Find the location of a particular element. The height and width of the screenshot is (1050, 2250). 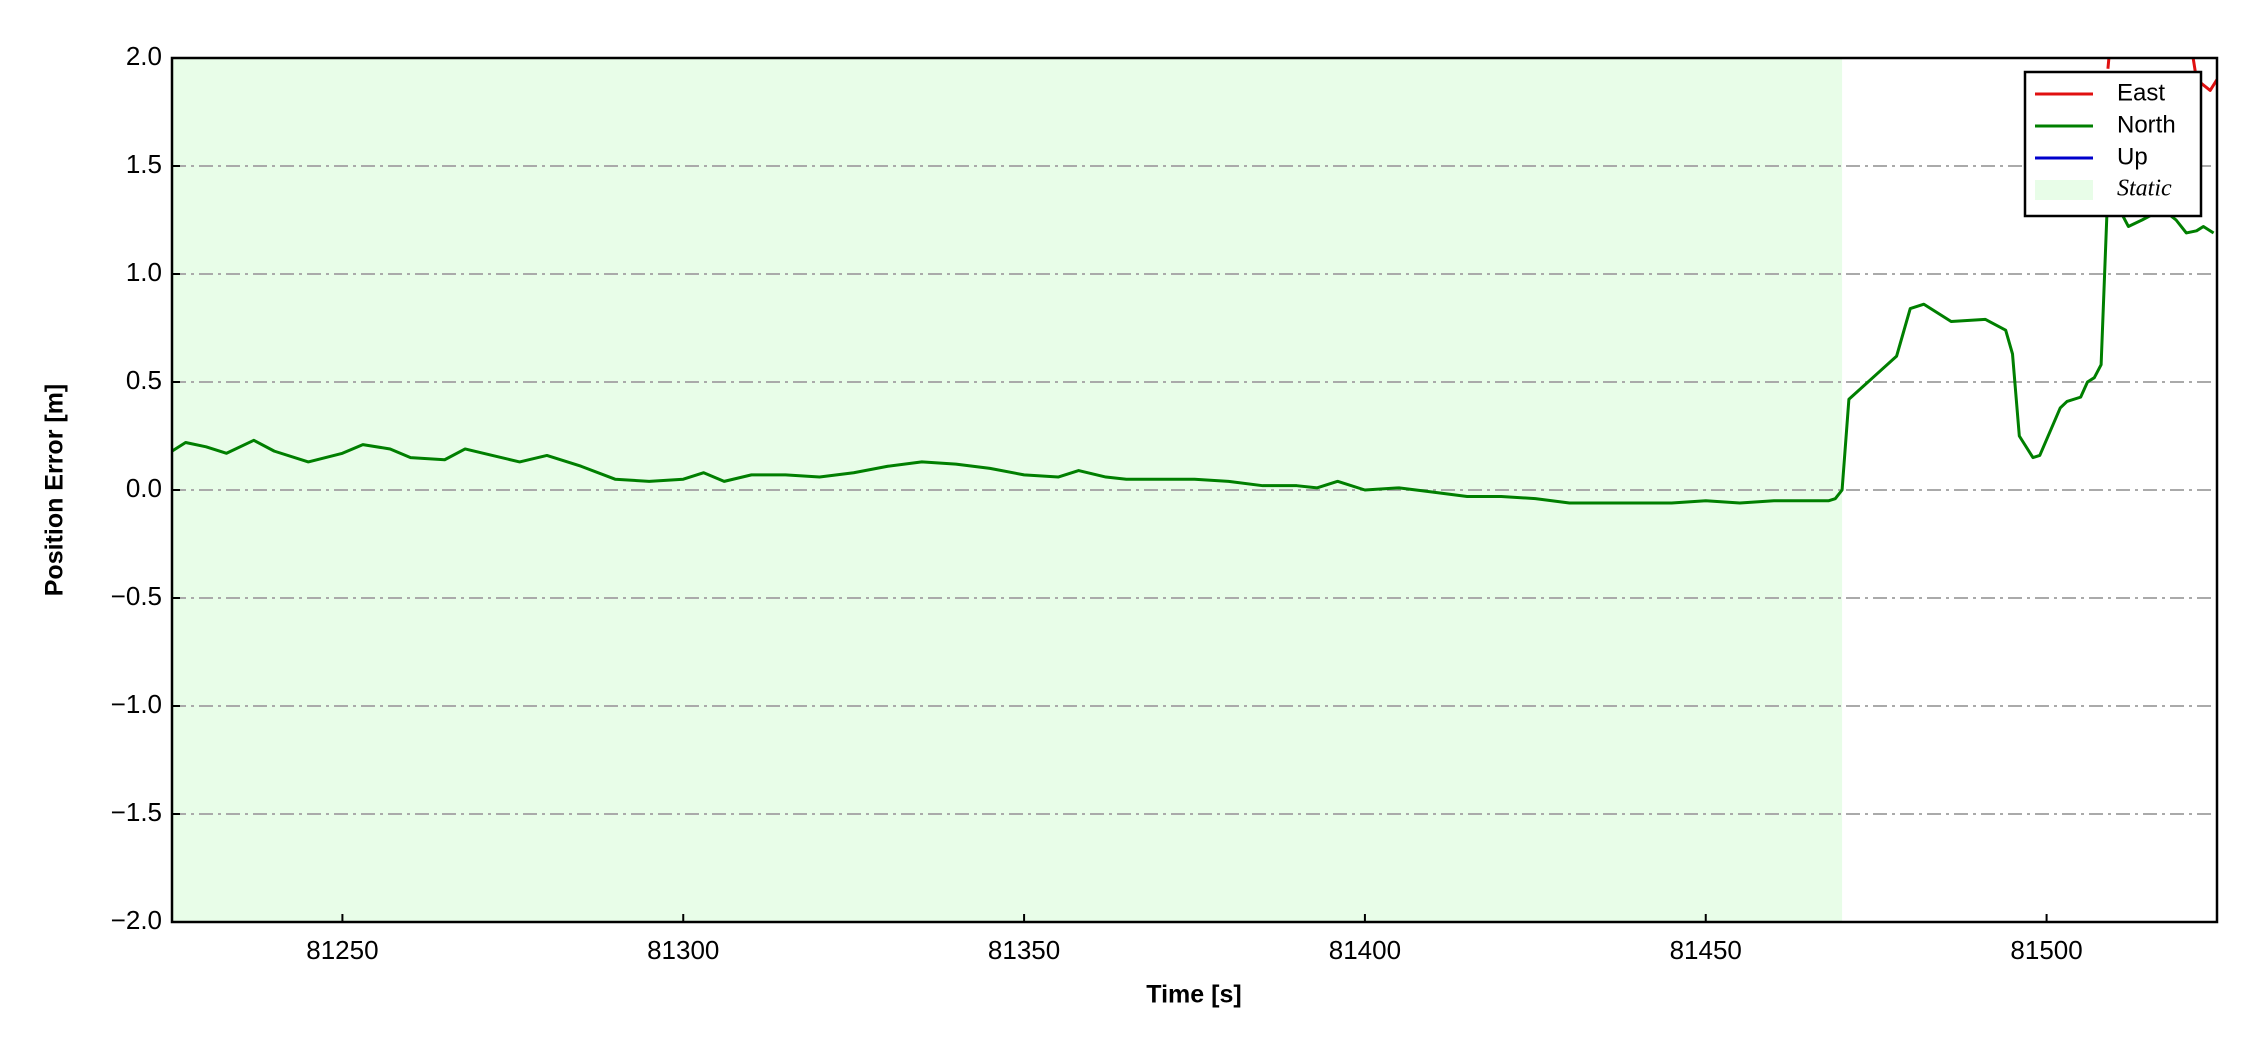

series-line is located at coordinates (2161, 75).